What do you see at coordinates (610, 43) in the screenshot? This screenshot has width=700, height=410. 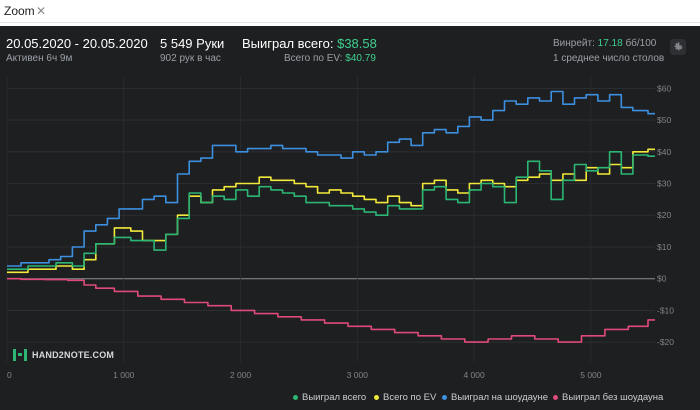 I see `winrate-value: 17.18` at bounding box center [610, 43].